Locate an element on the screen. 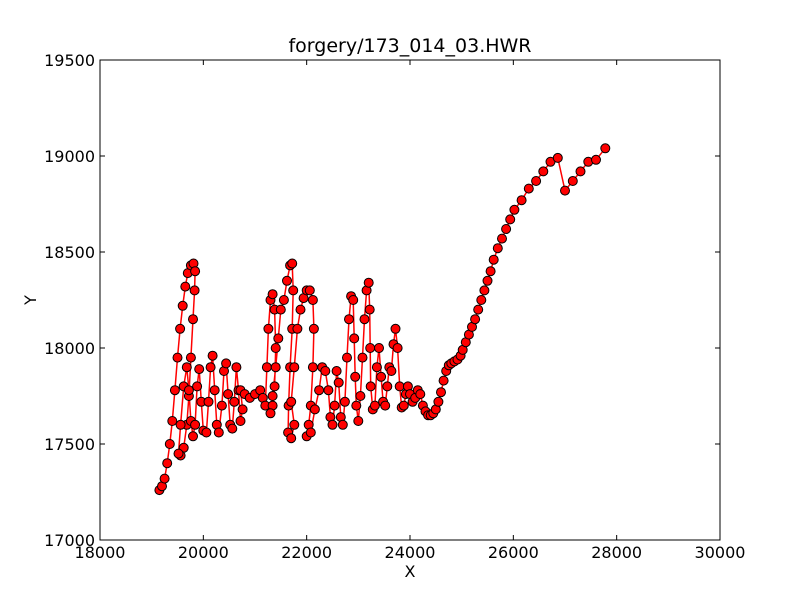  x-tick-label: 24000 is located at coordinates (410, 552).